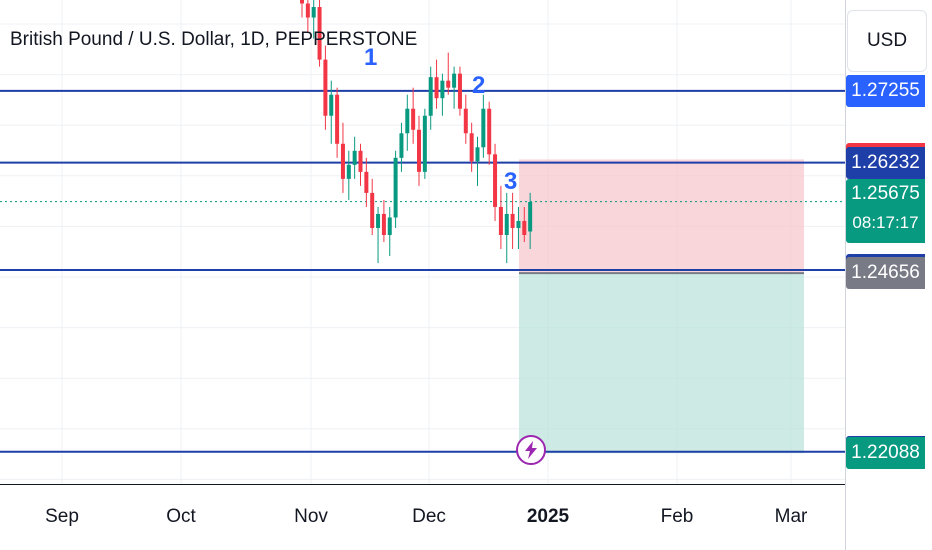  I want to click on price-tag-countdown: 08:17:17, so click(885, 222).